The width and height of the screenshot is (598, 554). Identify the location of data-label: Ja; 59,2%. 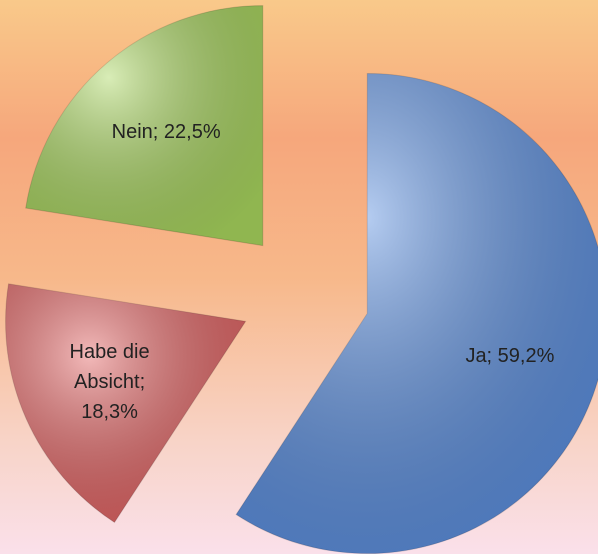
(510, 355).